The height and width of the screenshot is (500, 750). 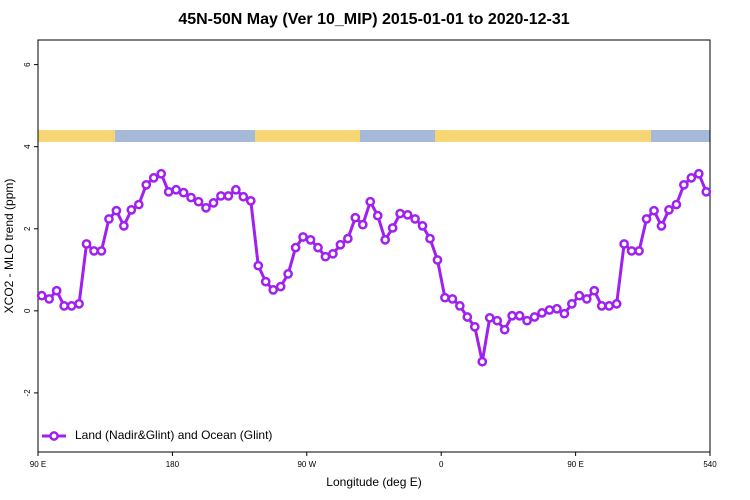 What do you see at coordinates (27, 393) in the screenshot?
I see `y-tick-label: -2` at bounding box center [27, 393].